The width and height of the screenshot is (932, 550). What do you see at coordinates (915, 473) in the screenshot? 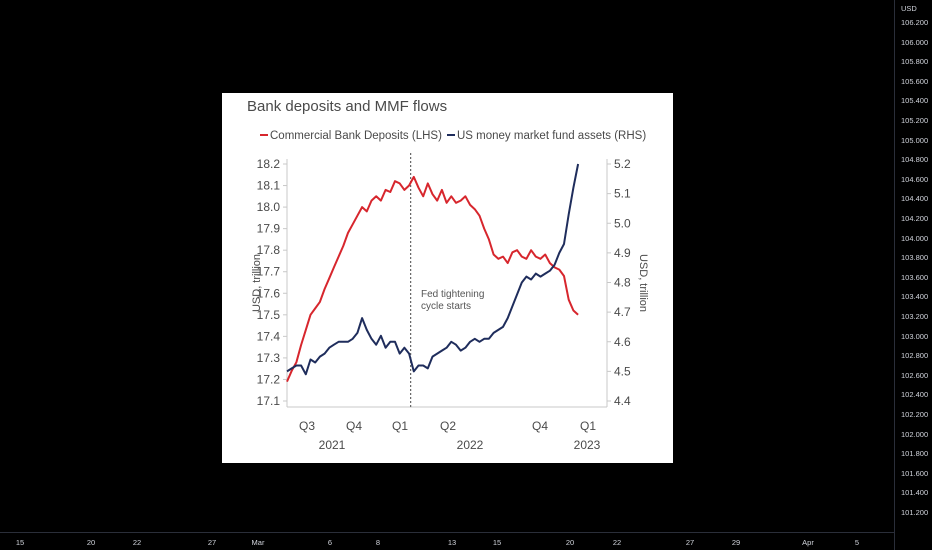
I see `price-axis-label: 101.600` at bounding box center [915, 473].